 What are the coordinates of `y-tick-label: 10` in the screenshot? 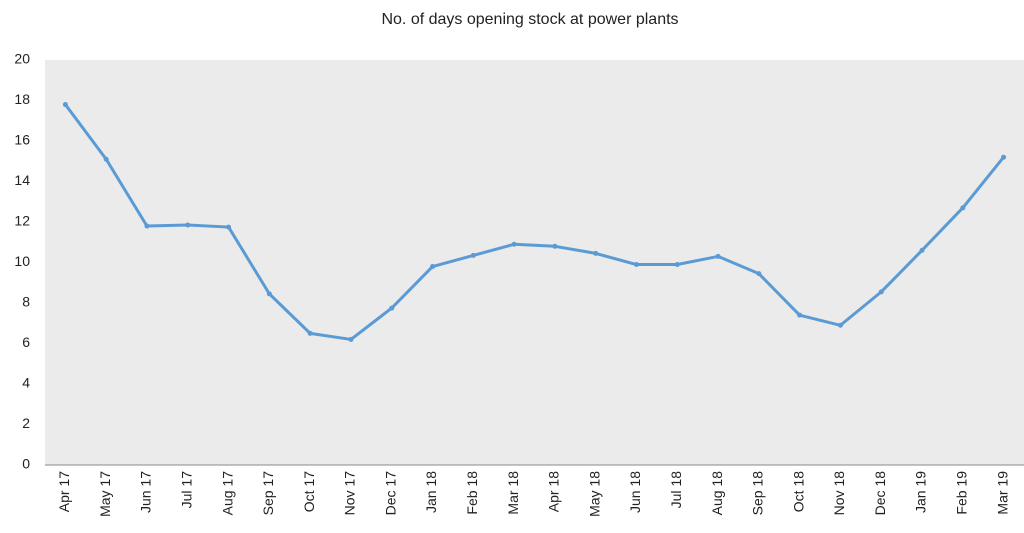 It's located at (22, 261).